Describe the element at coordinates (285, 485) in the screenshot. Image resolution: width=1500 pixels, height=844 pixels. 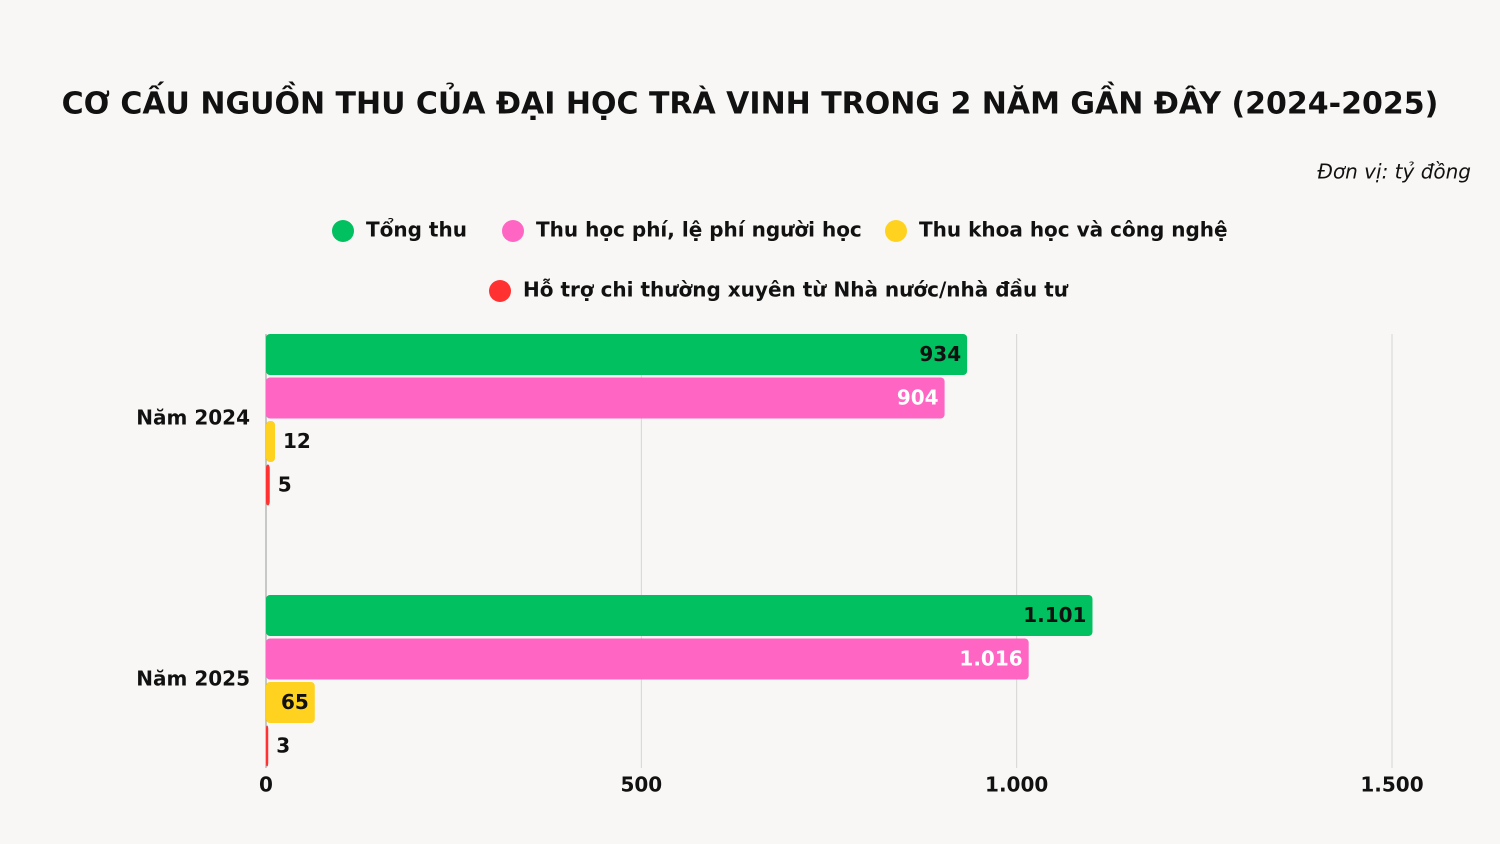
I see `value-label: 5` at that location.